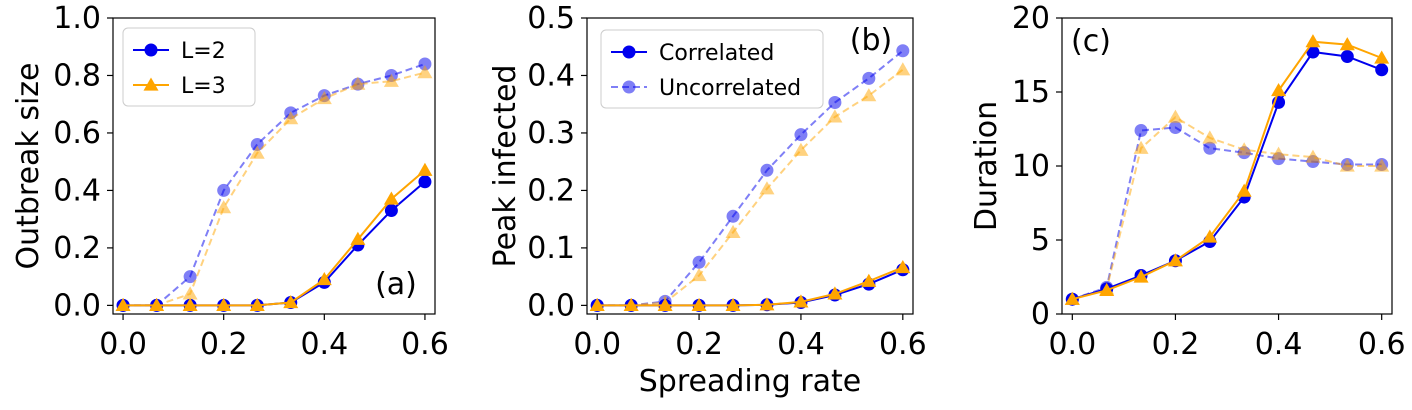  Describe the element at coordinates (123, 344) in the screenshot. I see `x-tick-label: 0.0` at that location.